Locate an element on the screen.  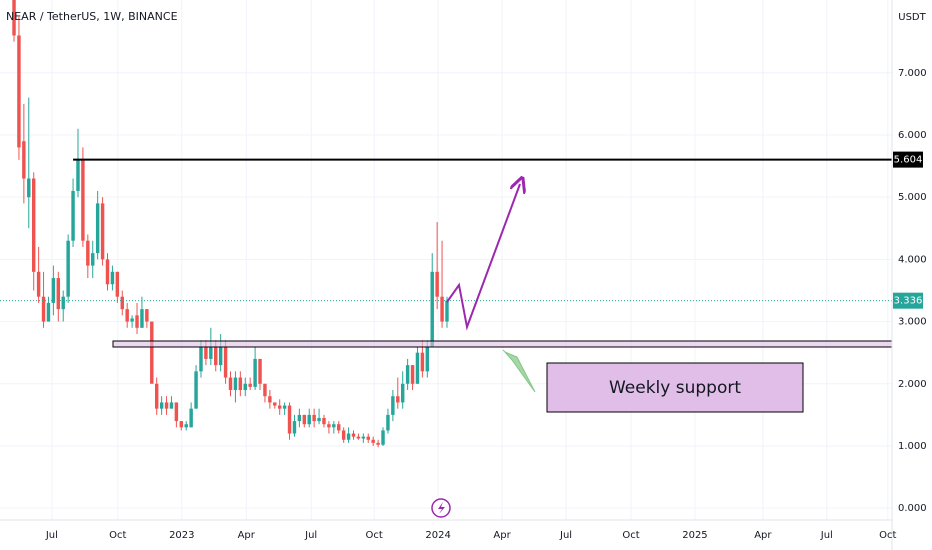
chart-title: NEAR / TetherUS, 1W, BINANCE is located at coordinates (92, 16).